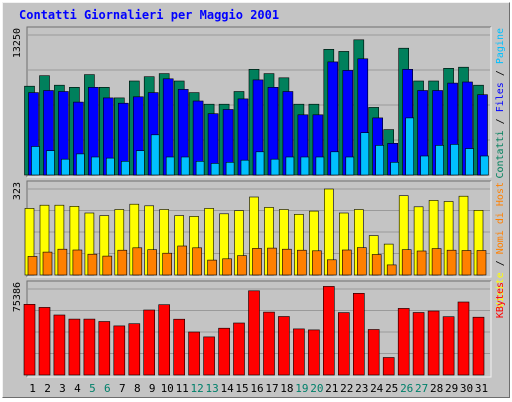 This screenshot has width=512, height=402. What do you see at coordinates (227, 388) in the screenshot?
I see `x-tick-label: 14` at bounding box center [227, 388].